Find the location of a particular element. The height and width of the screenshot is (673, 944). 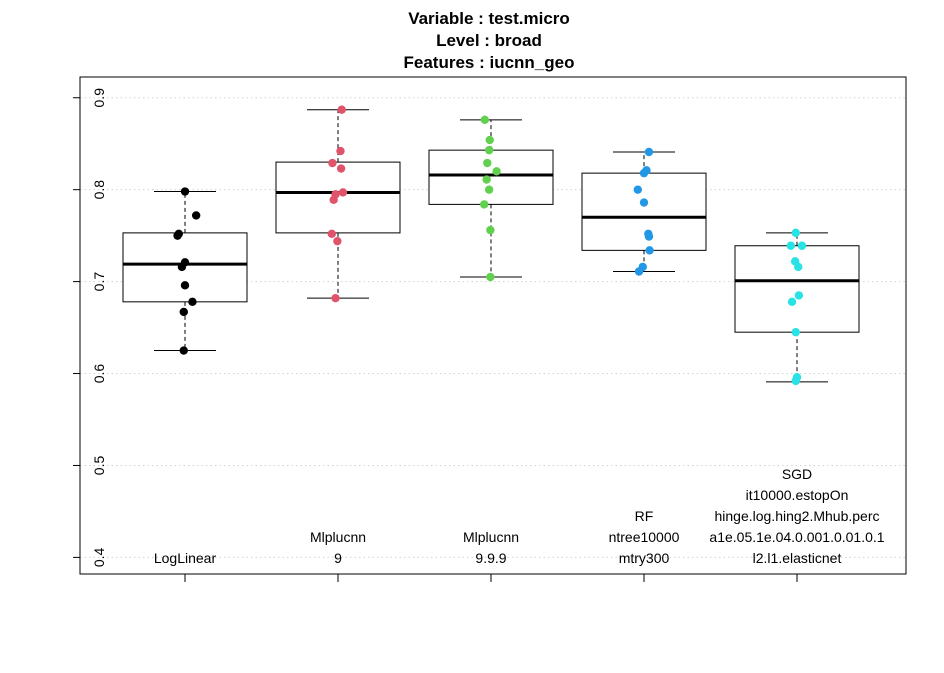

y-tick-label: 0.5 is located at coordinates (99, 466).